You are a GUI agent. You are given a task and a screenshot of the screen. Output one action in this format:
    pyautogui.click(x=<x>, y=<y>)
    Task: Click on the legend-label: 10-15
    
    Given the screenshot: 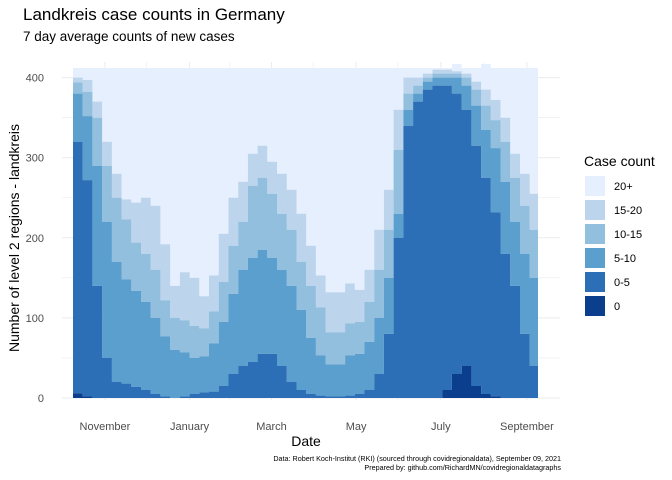 What is the action you would take?
    pyautogui.click(x=628, y=235)
    